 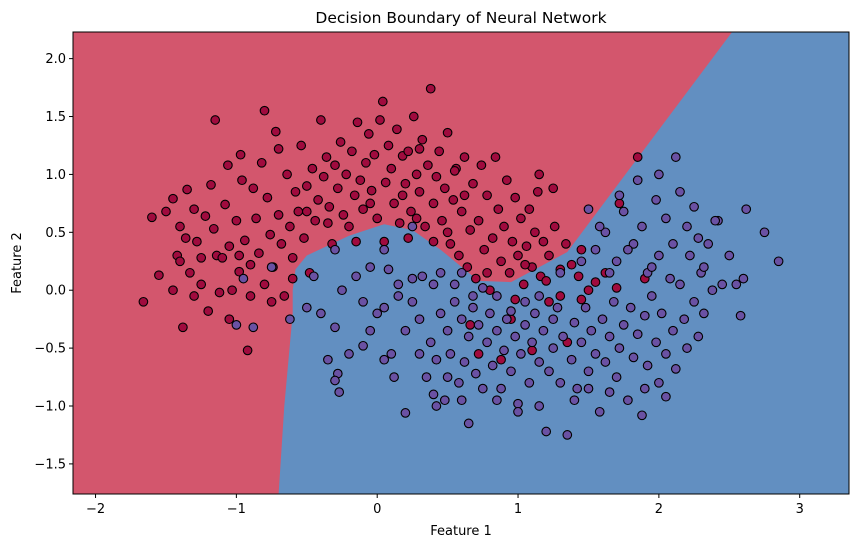 I want to click on y-tick-label: 0.0, so click(x=55, y=291).